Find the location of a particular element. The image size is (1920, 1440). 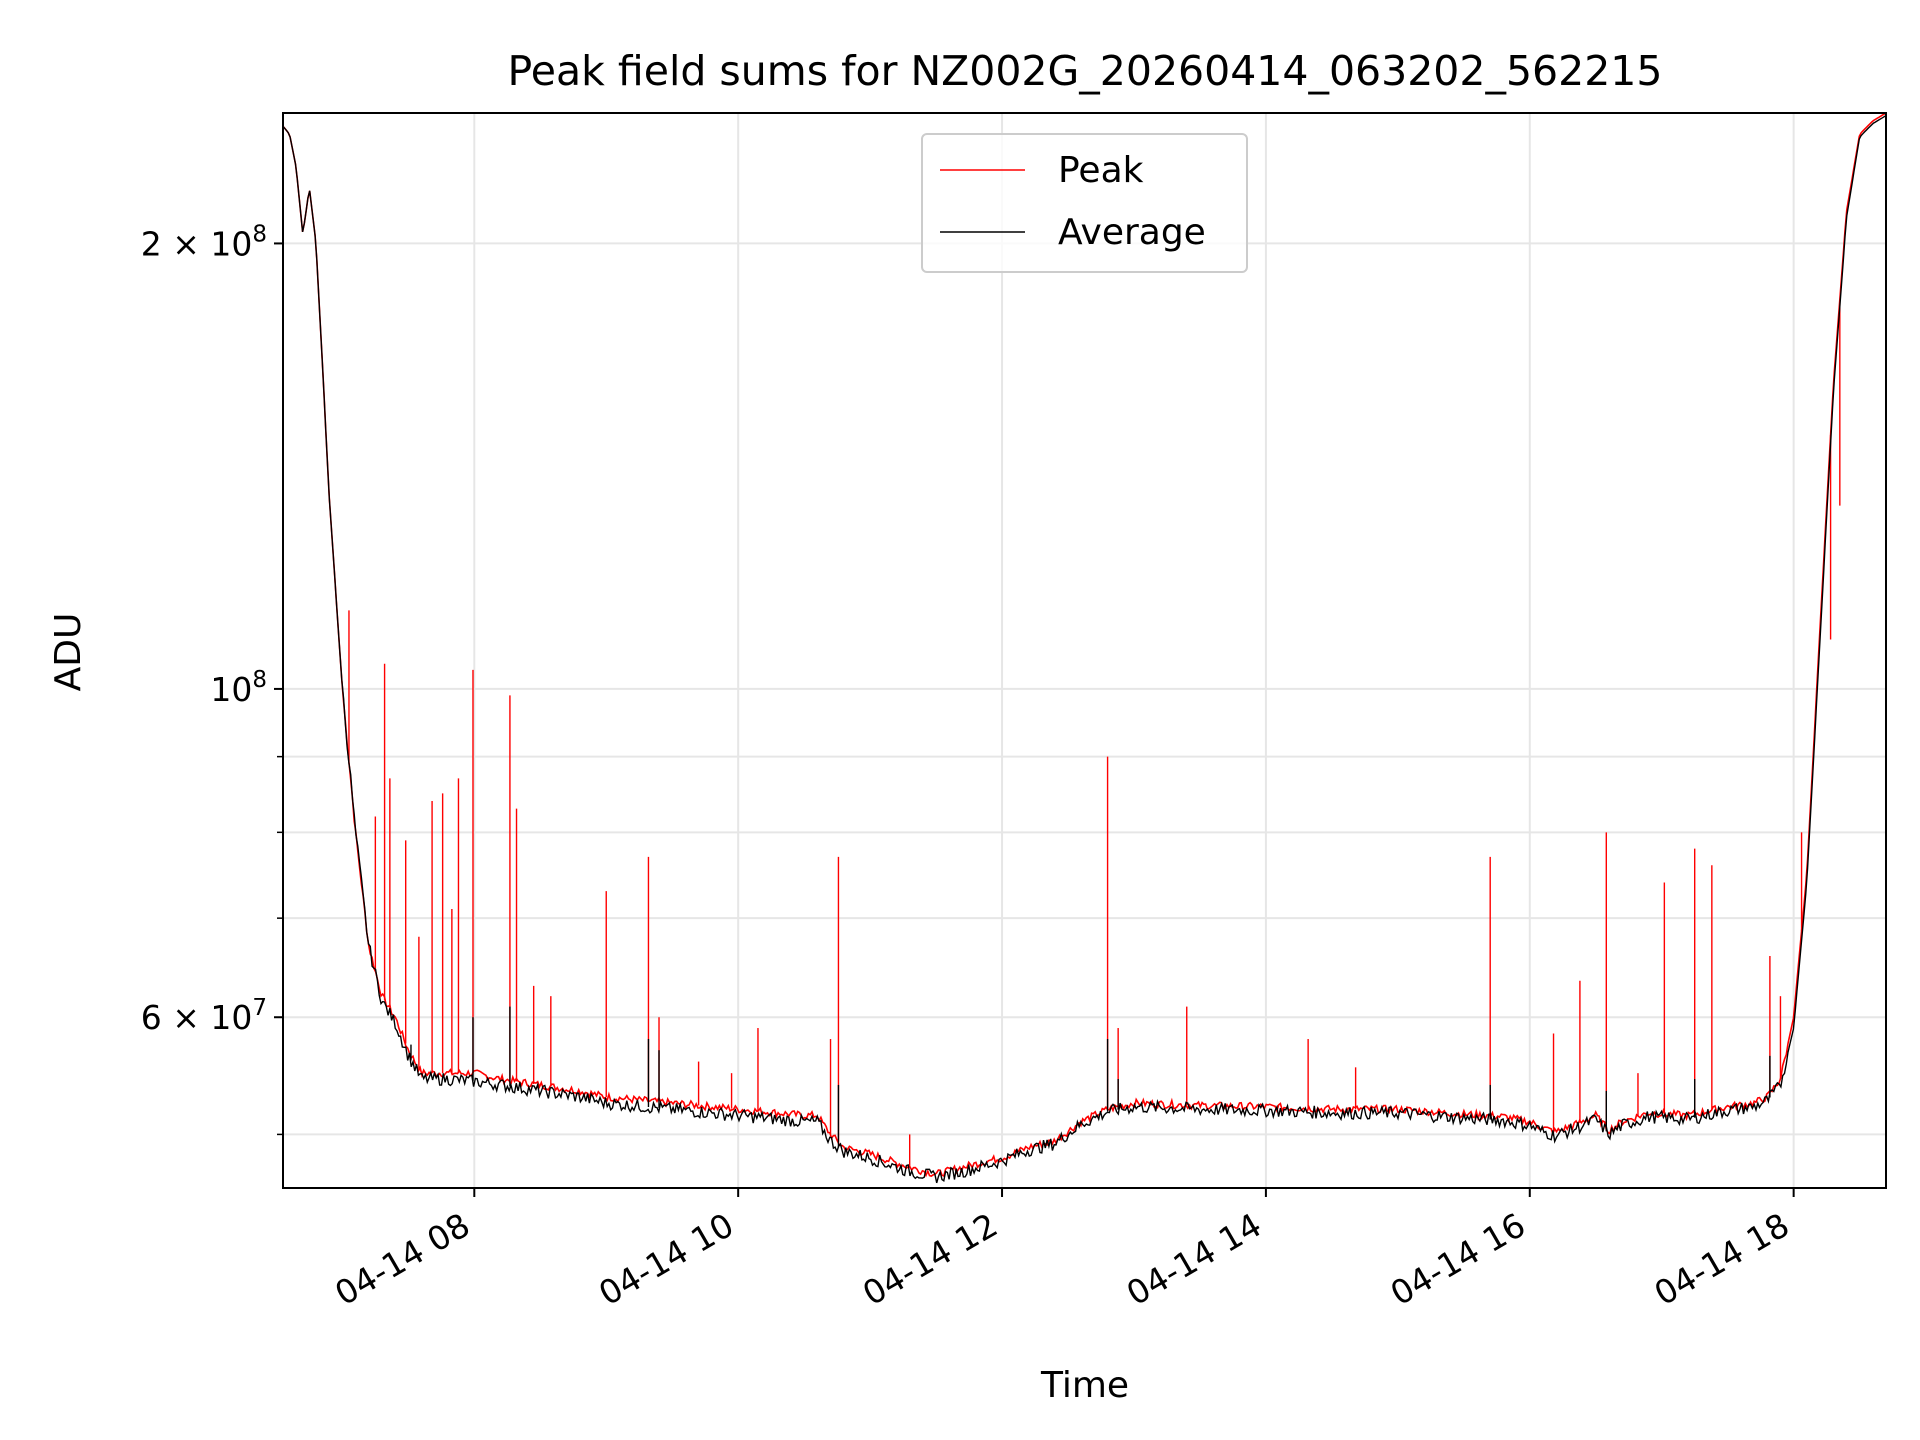

legend-box is located at coordinates (1084, 203).